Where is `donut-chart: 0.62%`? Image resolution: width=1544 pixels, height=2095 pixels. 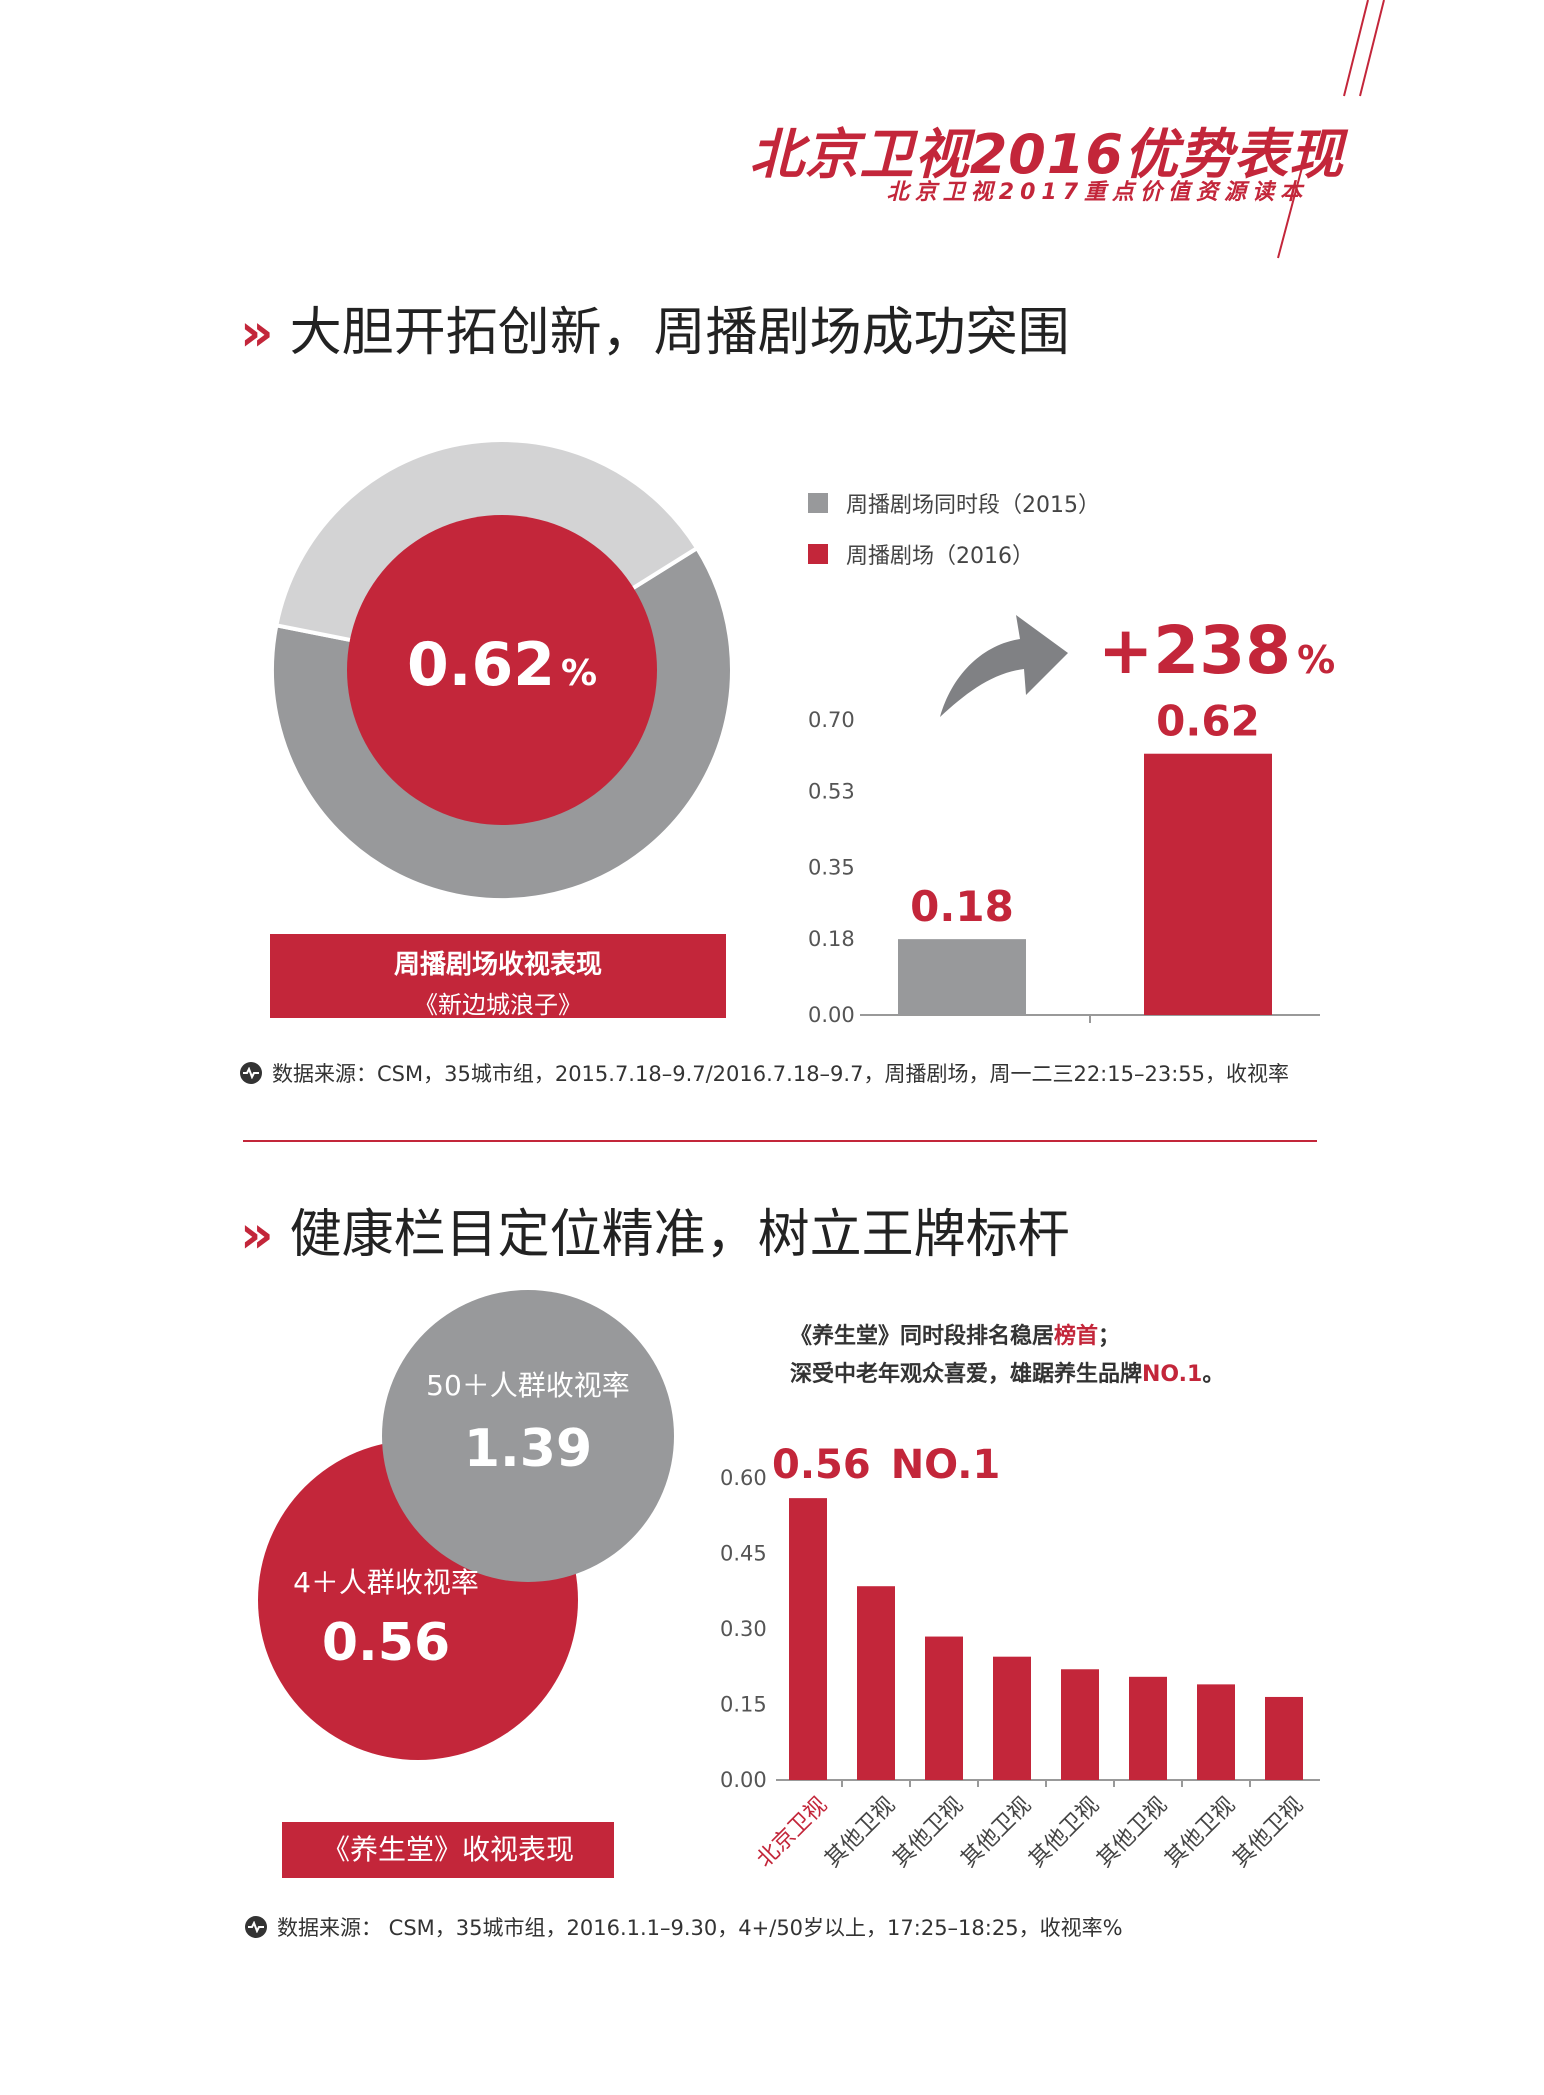 donut-chart: 0.62% is located at coordinates (502, 670).